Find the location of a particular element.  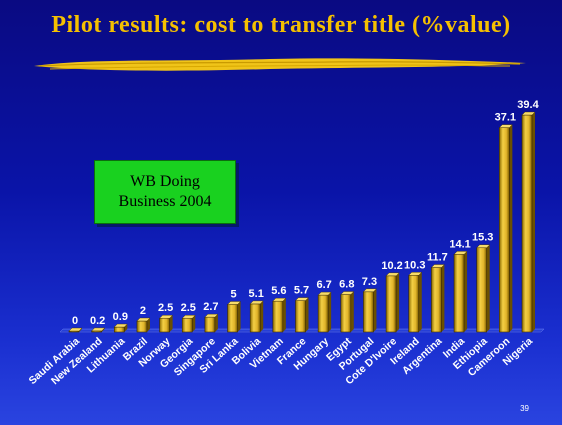

bar-argentina is located at coordinates (437, 298).